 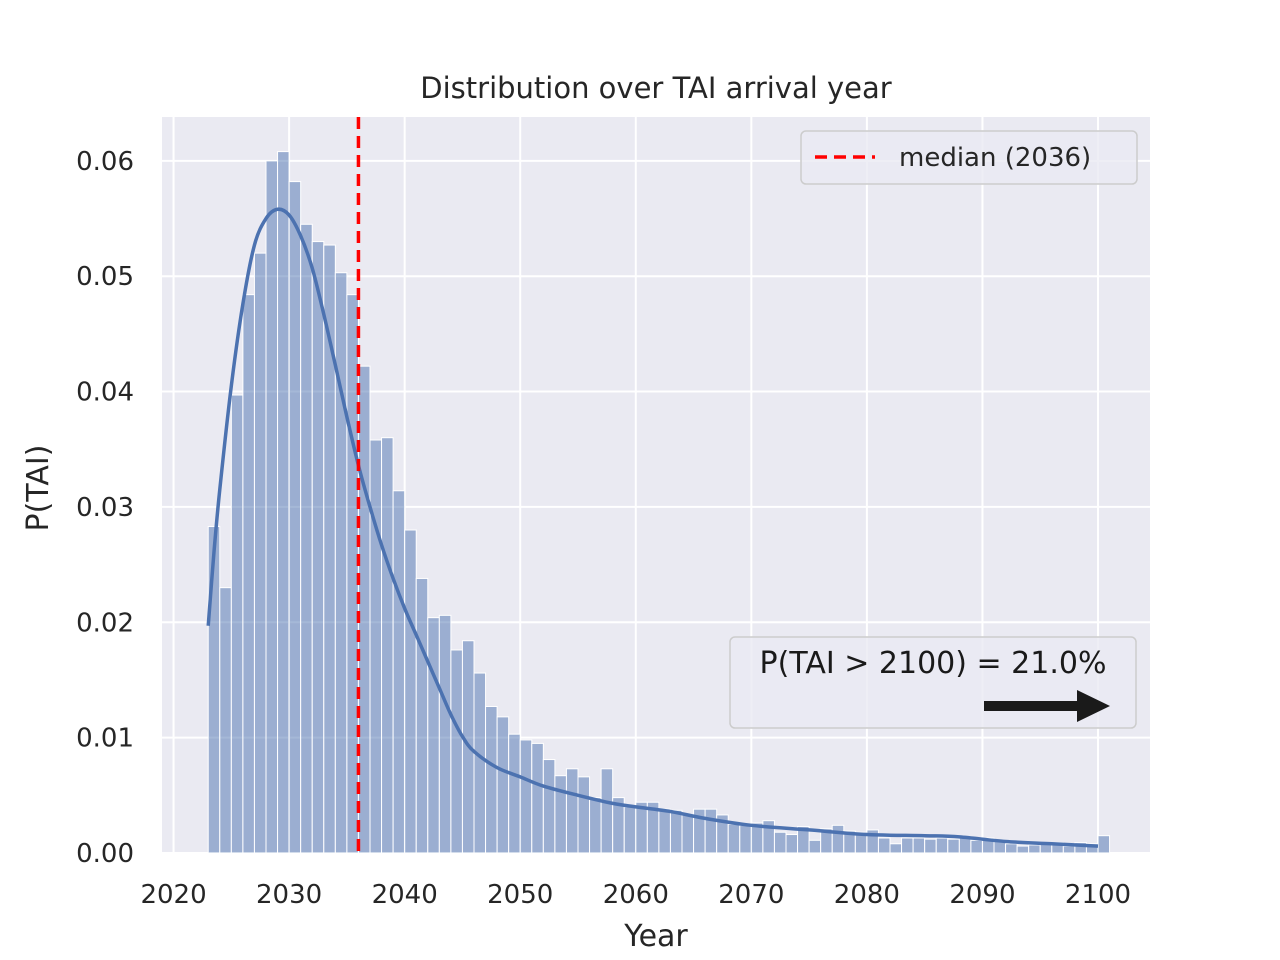 I want to click on x-tick-label: 2080, so click(x=867, y=895).